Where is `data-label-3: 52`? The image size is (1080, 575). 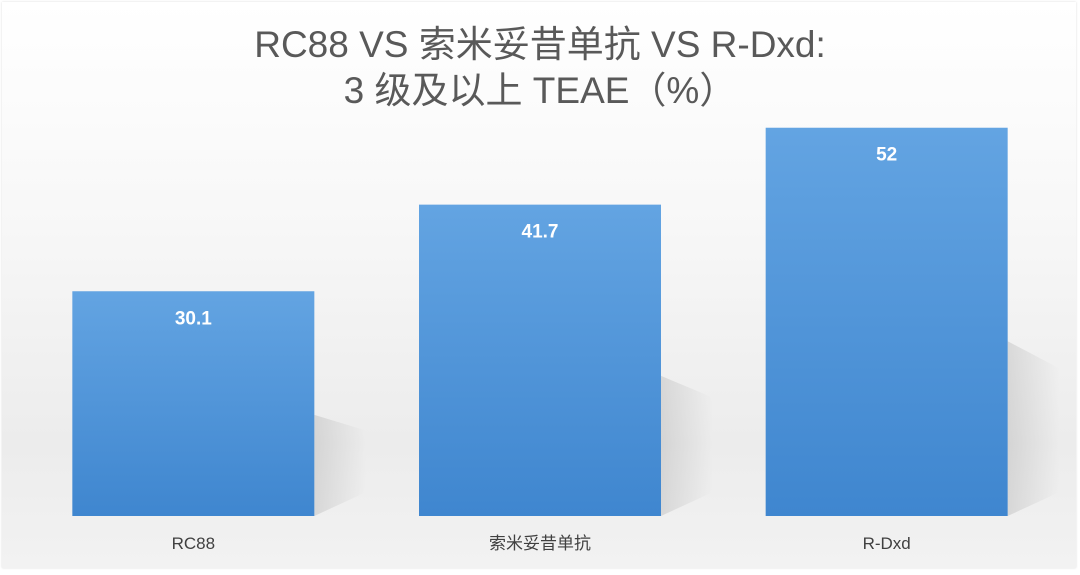 data-label-3: 52 is located at coordinates (886, 155).